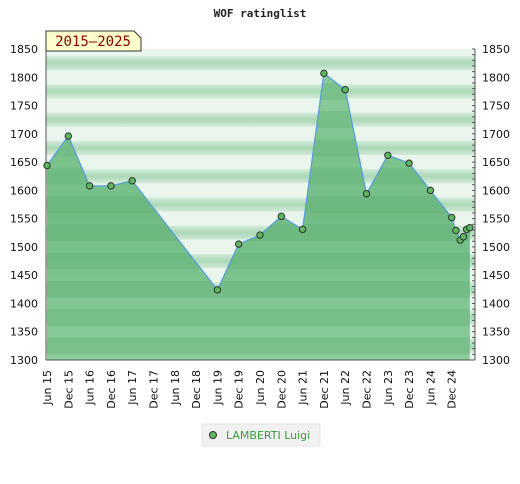  Describe the element at coordinates (496, 360) in the screenshot. I see `y-tick-label-right: 1300` at that location.